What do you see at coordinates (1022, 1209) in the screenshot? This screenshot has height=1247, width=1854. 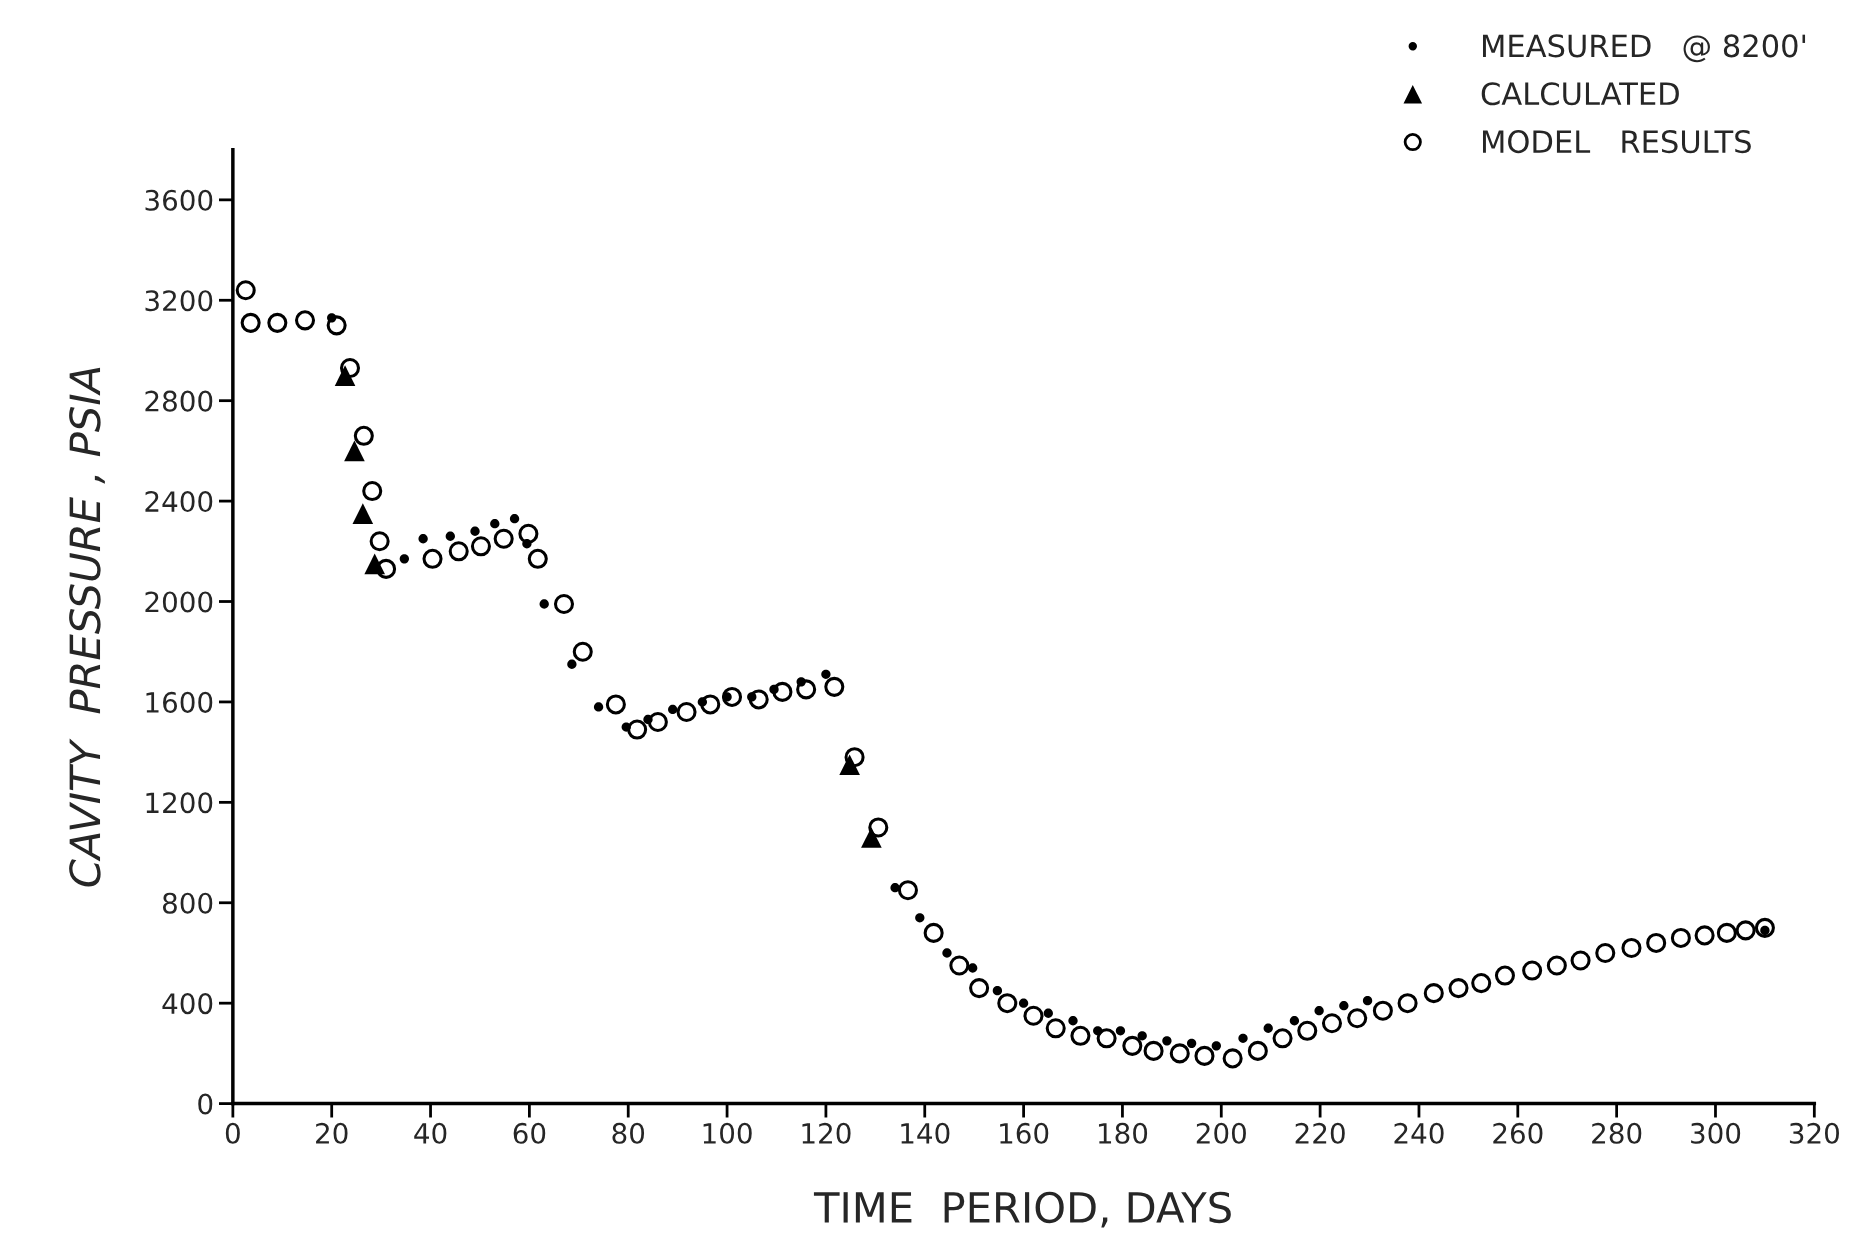 I see `x-axis-title: TIME PERIOD, DAYS` at bounding box center [1022, 1209].